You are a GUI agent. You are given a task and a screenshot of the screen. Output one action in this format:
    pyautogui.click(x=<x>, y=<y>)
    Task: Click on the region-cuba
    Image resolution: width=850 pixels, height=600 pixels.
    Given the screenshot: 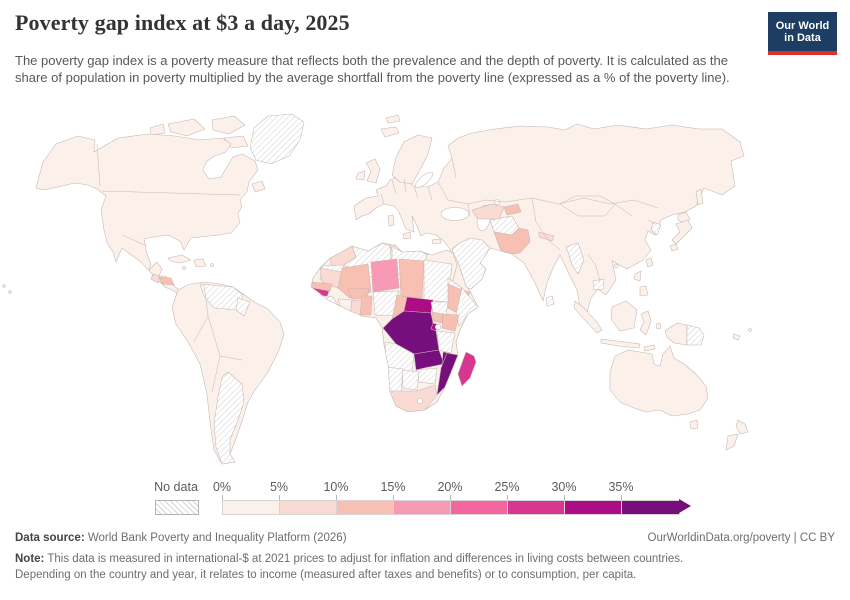 What is the action you would take?
    pyautogui.click(x=179, y=259)
    